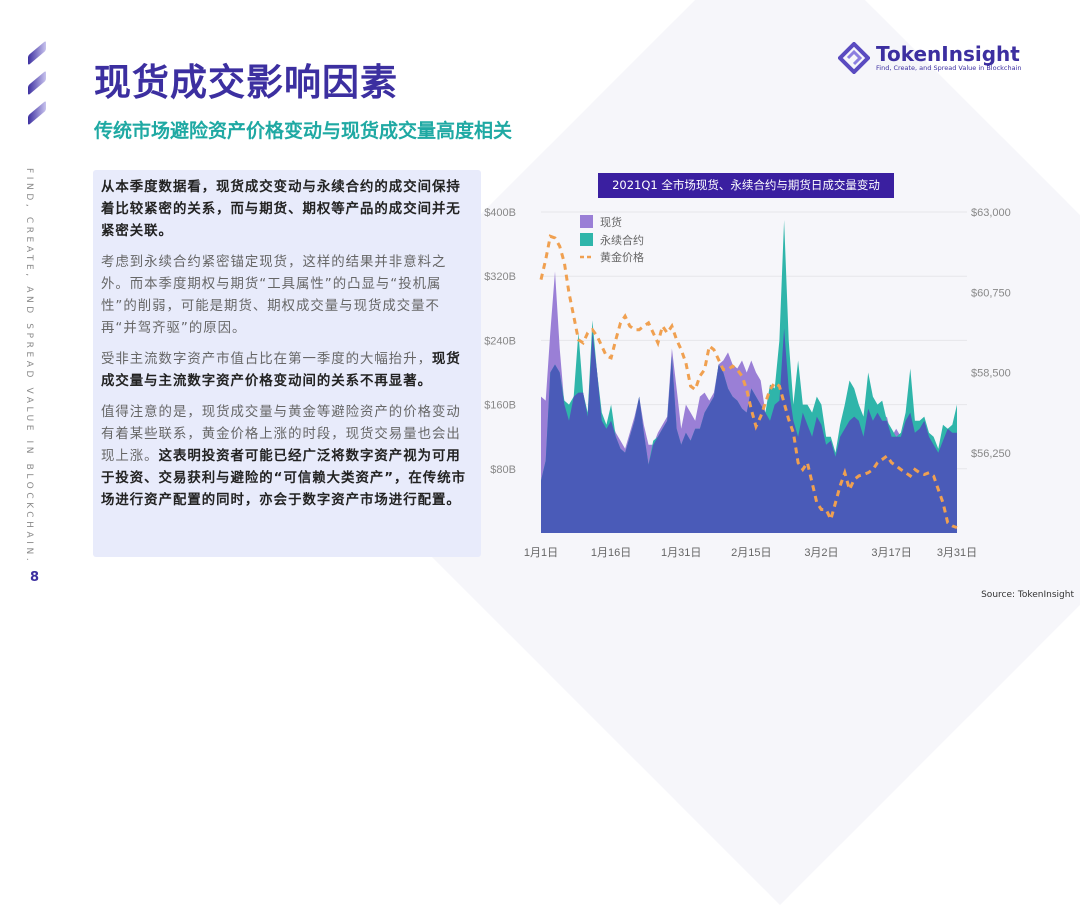 The height and width of the screenshot is (905, 1080). Describe the element at coordinates (500, 277) in the screenshot. I see `y-left-tick-label: $320B` at that location.